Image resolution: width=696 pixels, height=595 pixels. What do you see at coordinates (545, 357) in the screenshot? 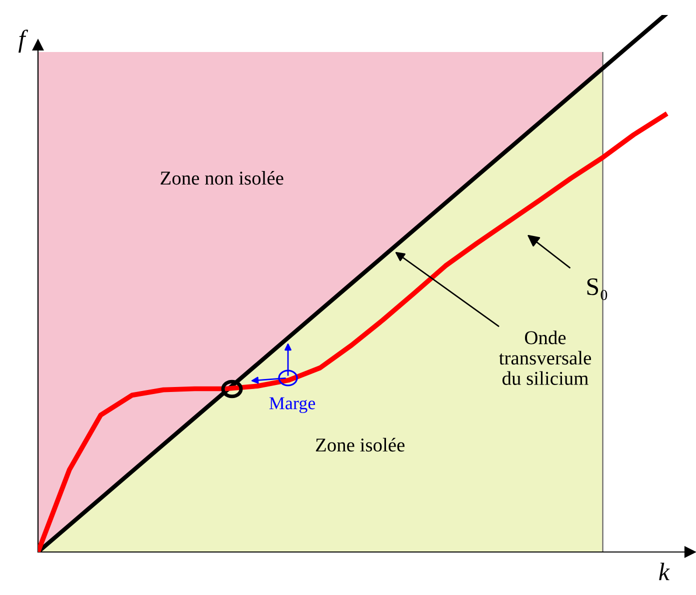
I see `annotation: Onde transversale du silicium` at bounding box center [545, 357].